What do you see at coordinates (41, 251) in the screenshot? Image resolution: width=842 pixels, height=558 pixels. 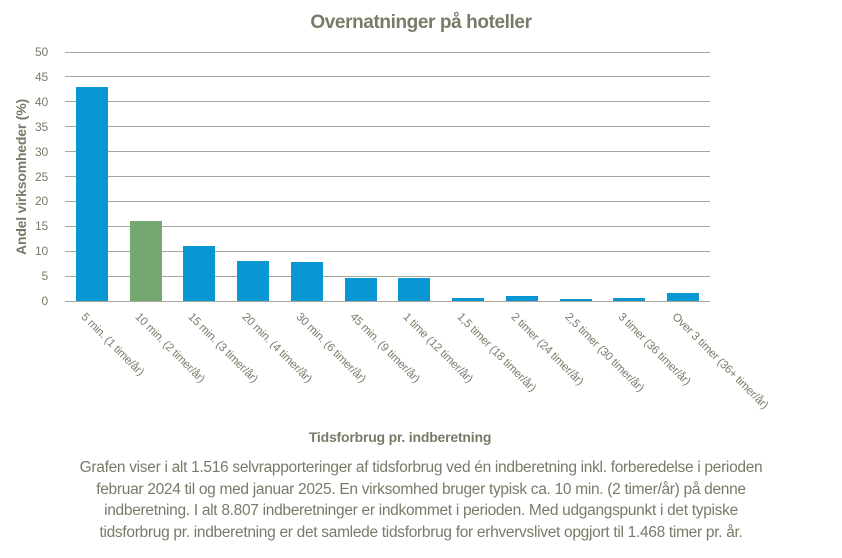 I see `y-tick-label: 10` at bounding box center [41, 251].